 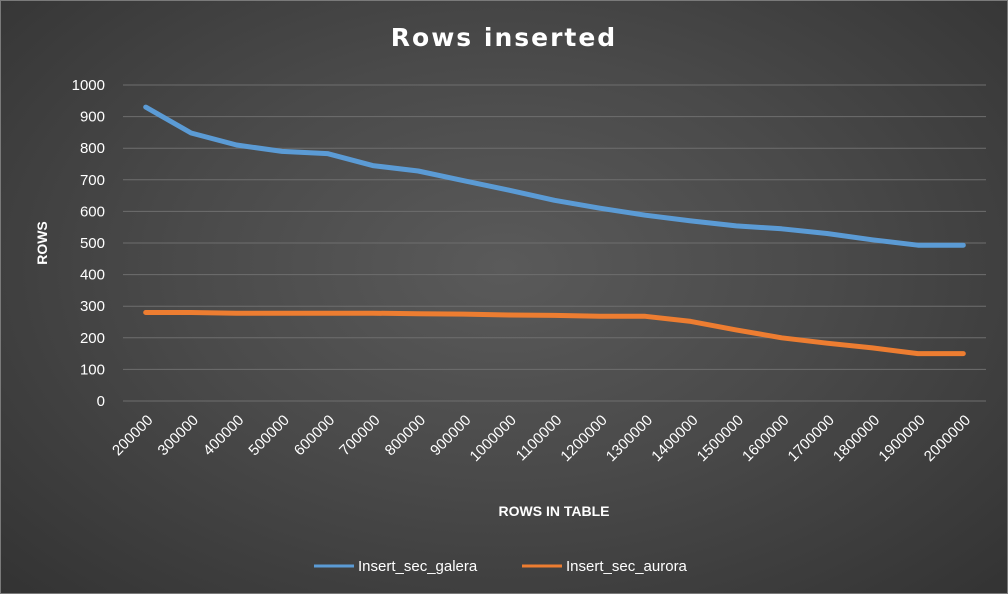 What do you see at coordinates (178, 435) in the screenshot?
I see `x-tick-label: 300000` at bounding box center [178, 435].